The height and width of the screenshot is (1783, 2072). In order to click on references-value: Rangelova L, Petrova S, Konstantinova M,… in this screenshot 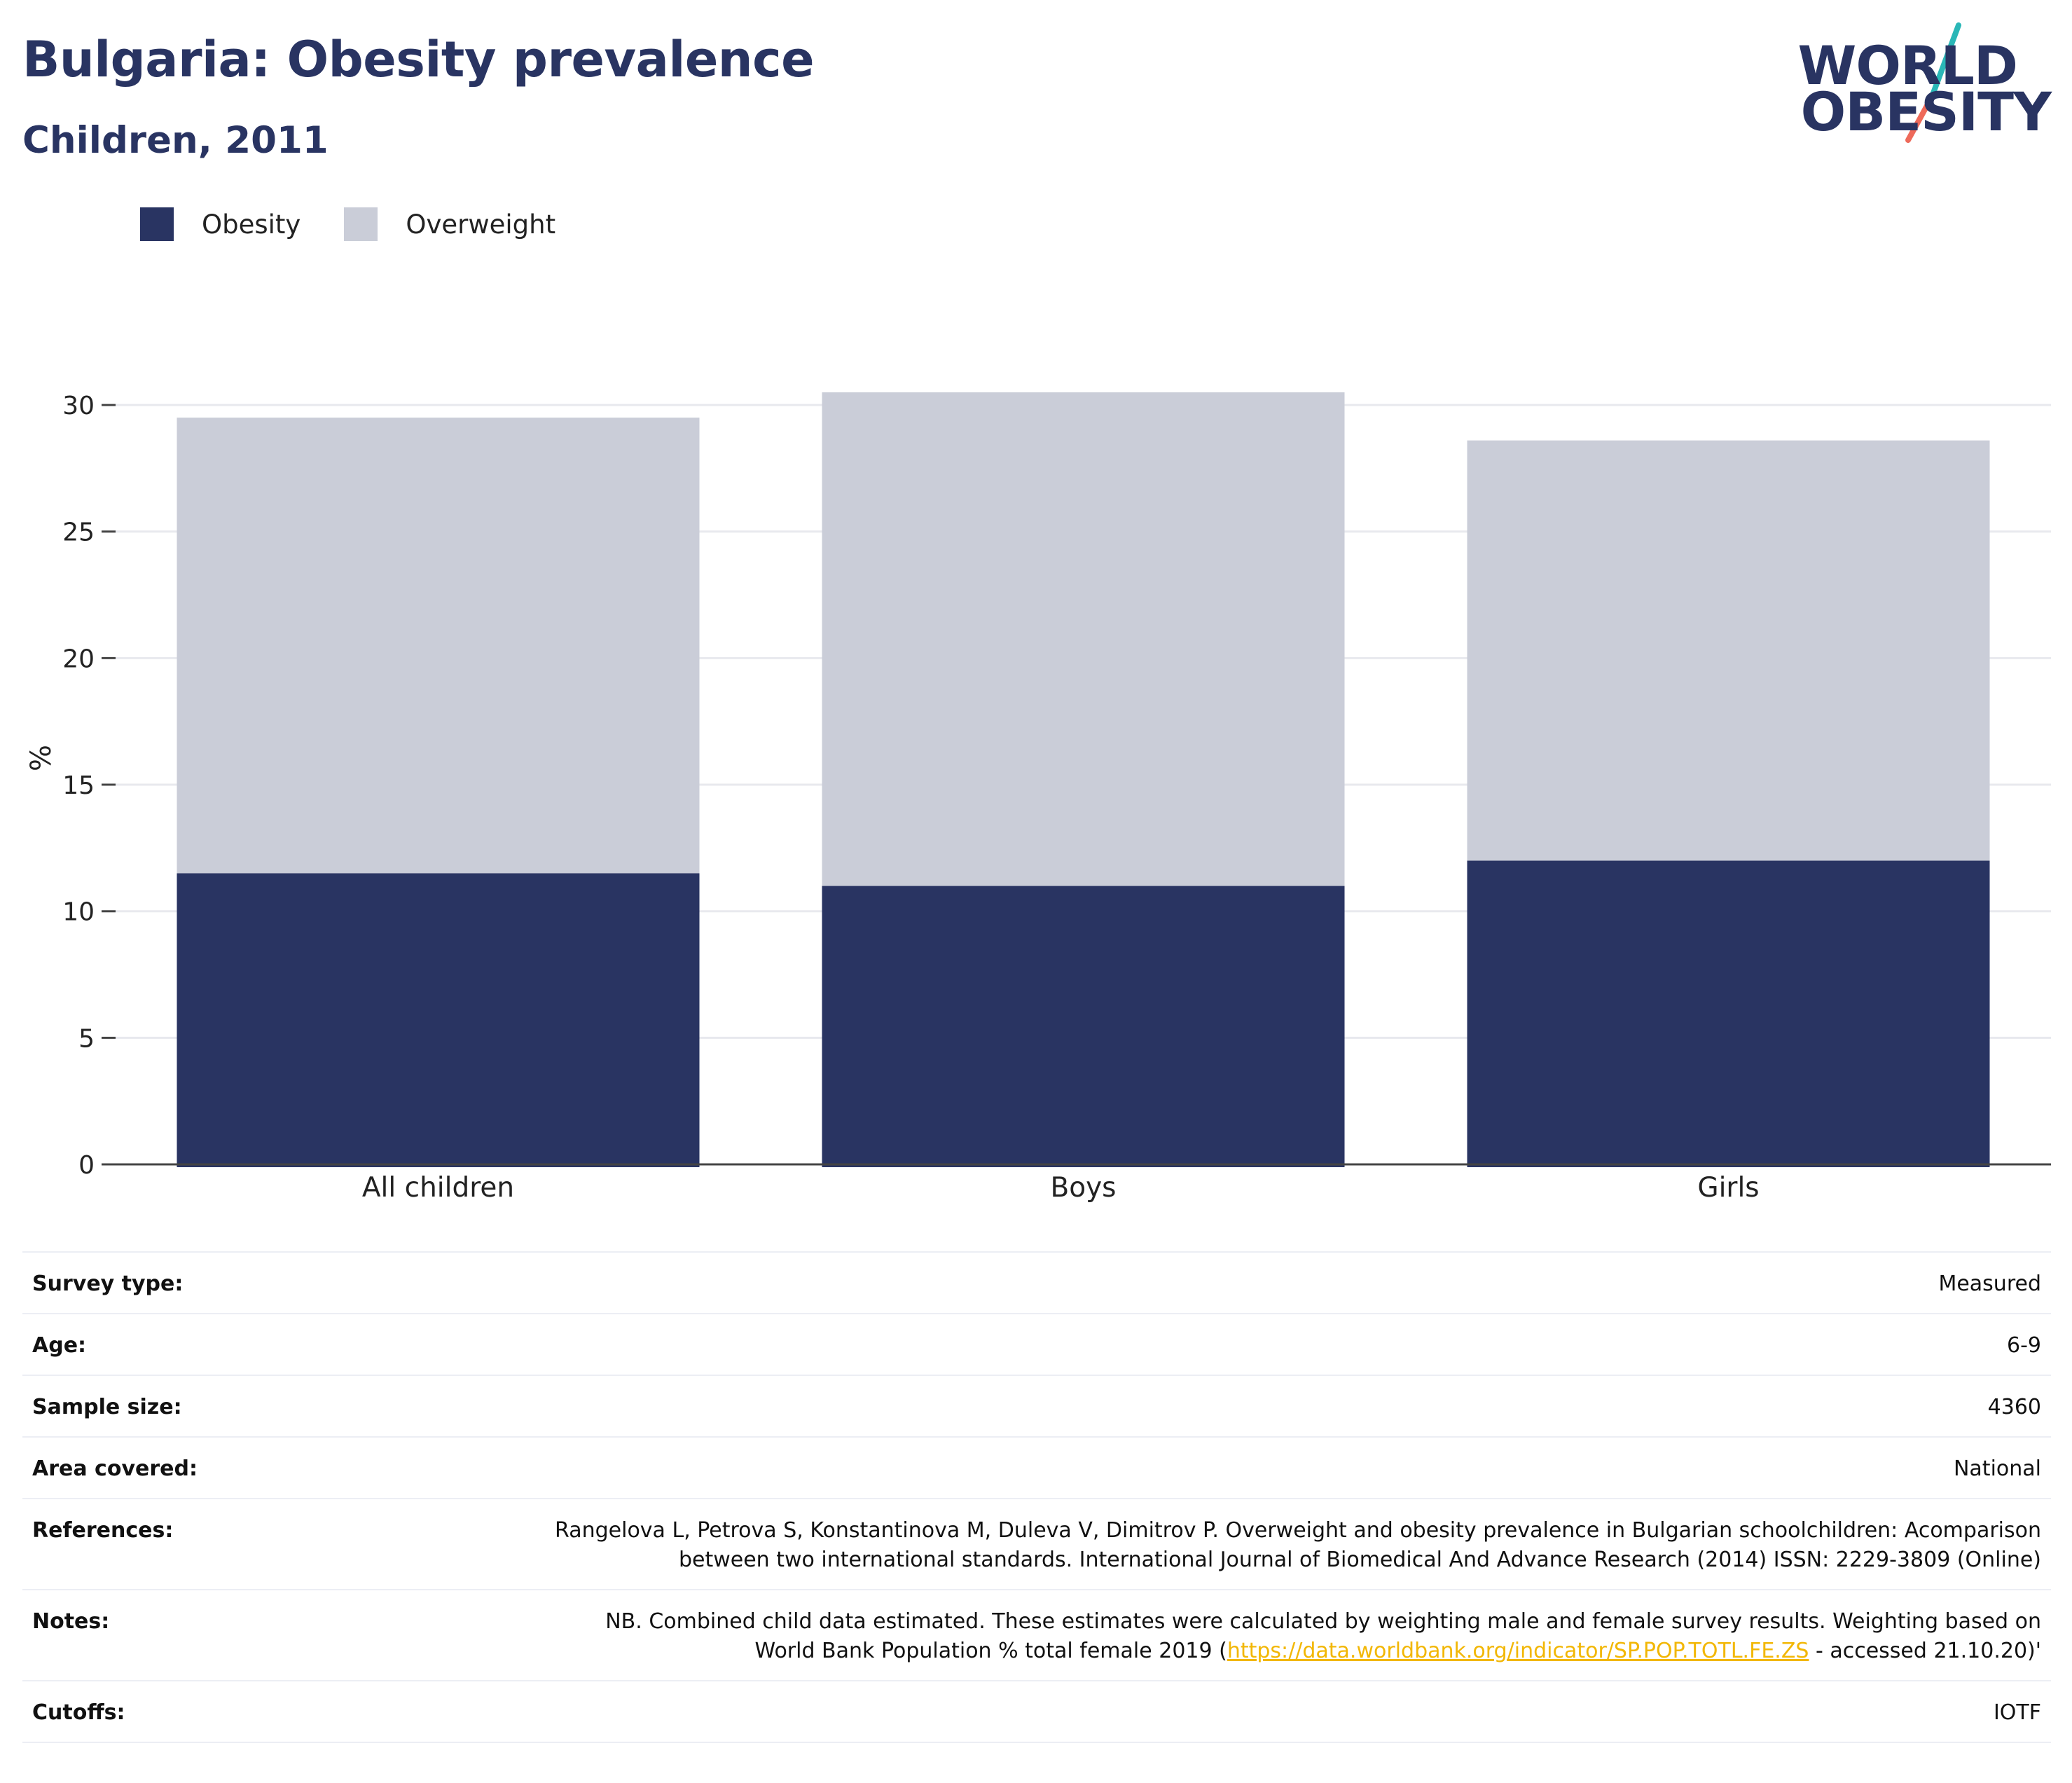, I will do `click(1292, 1544)`.